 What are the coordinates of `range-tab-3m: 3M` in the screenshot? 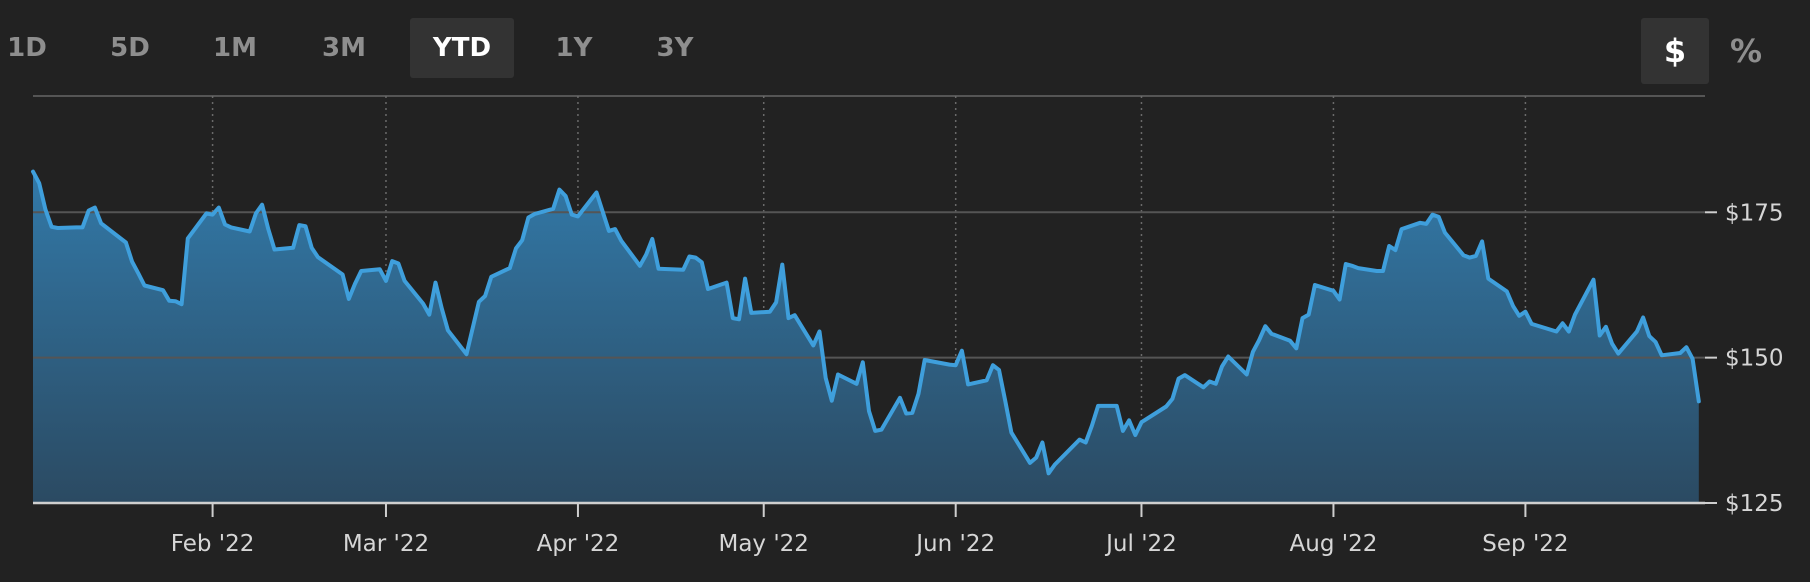 It's located at (344, 48).